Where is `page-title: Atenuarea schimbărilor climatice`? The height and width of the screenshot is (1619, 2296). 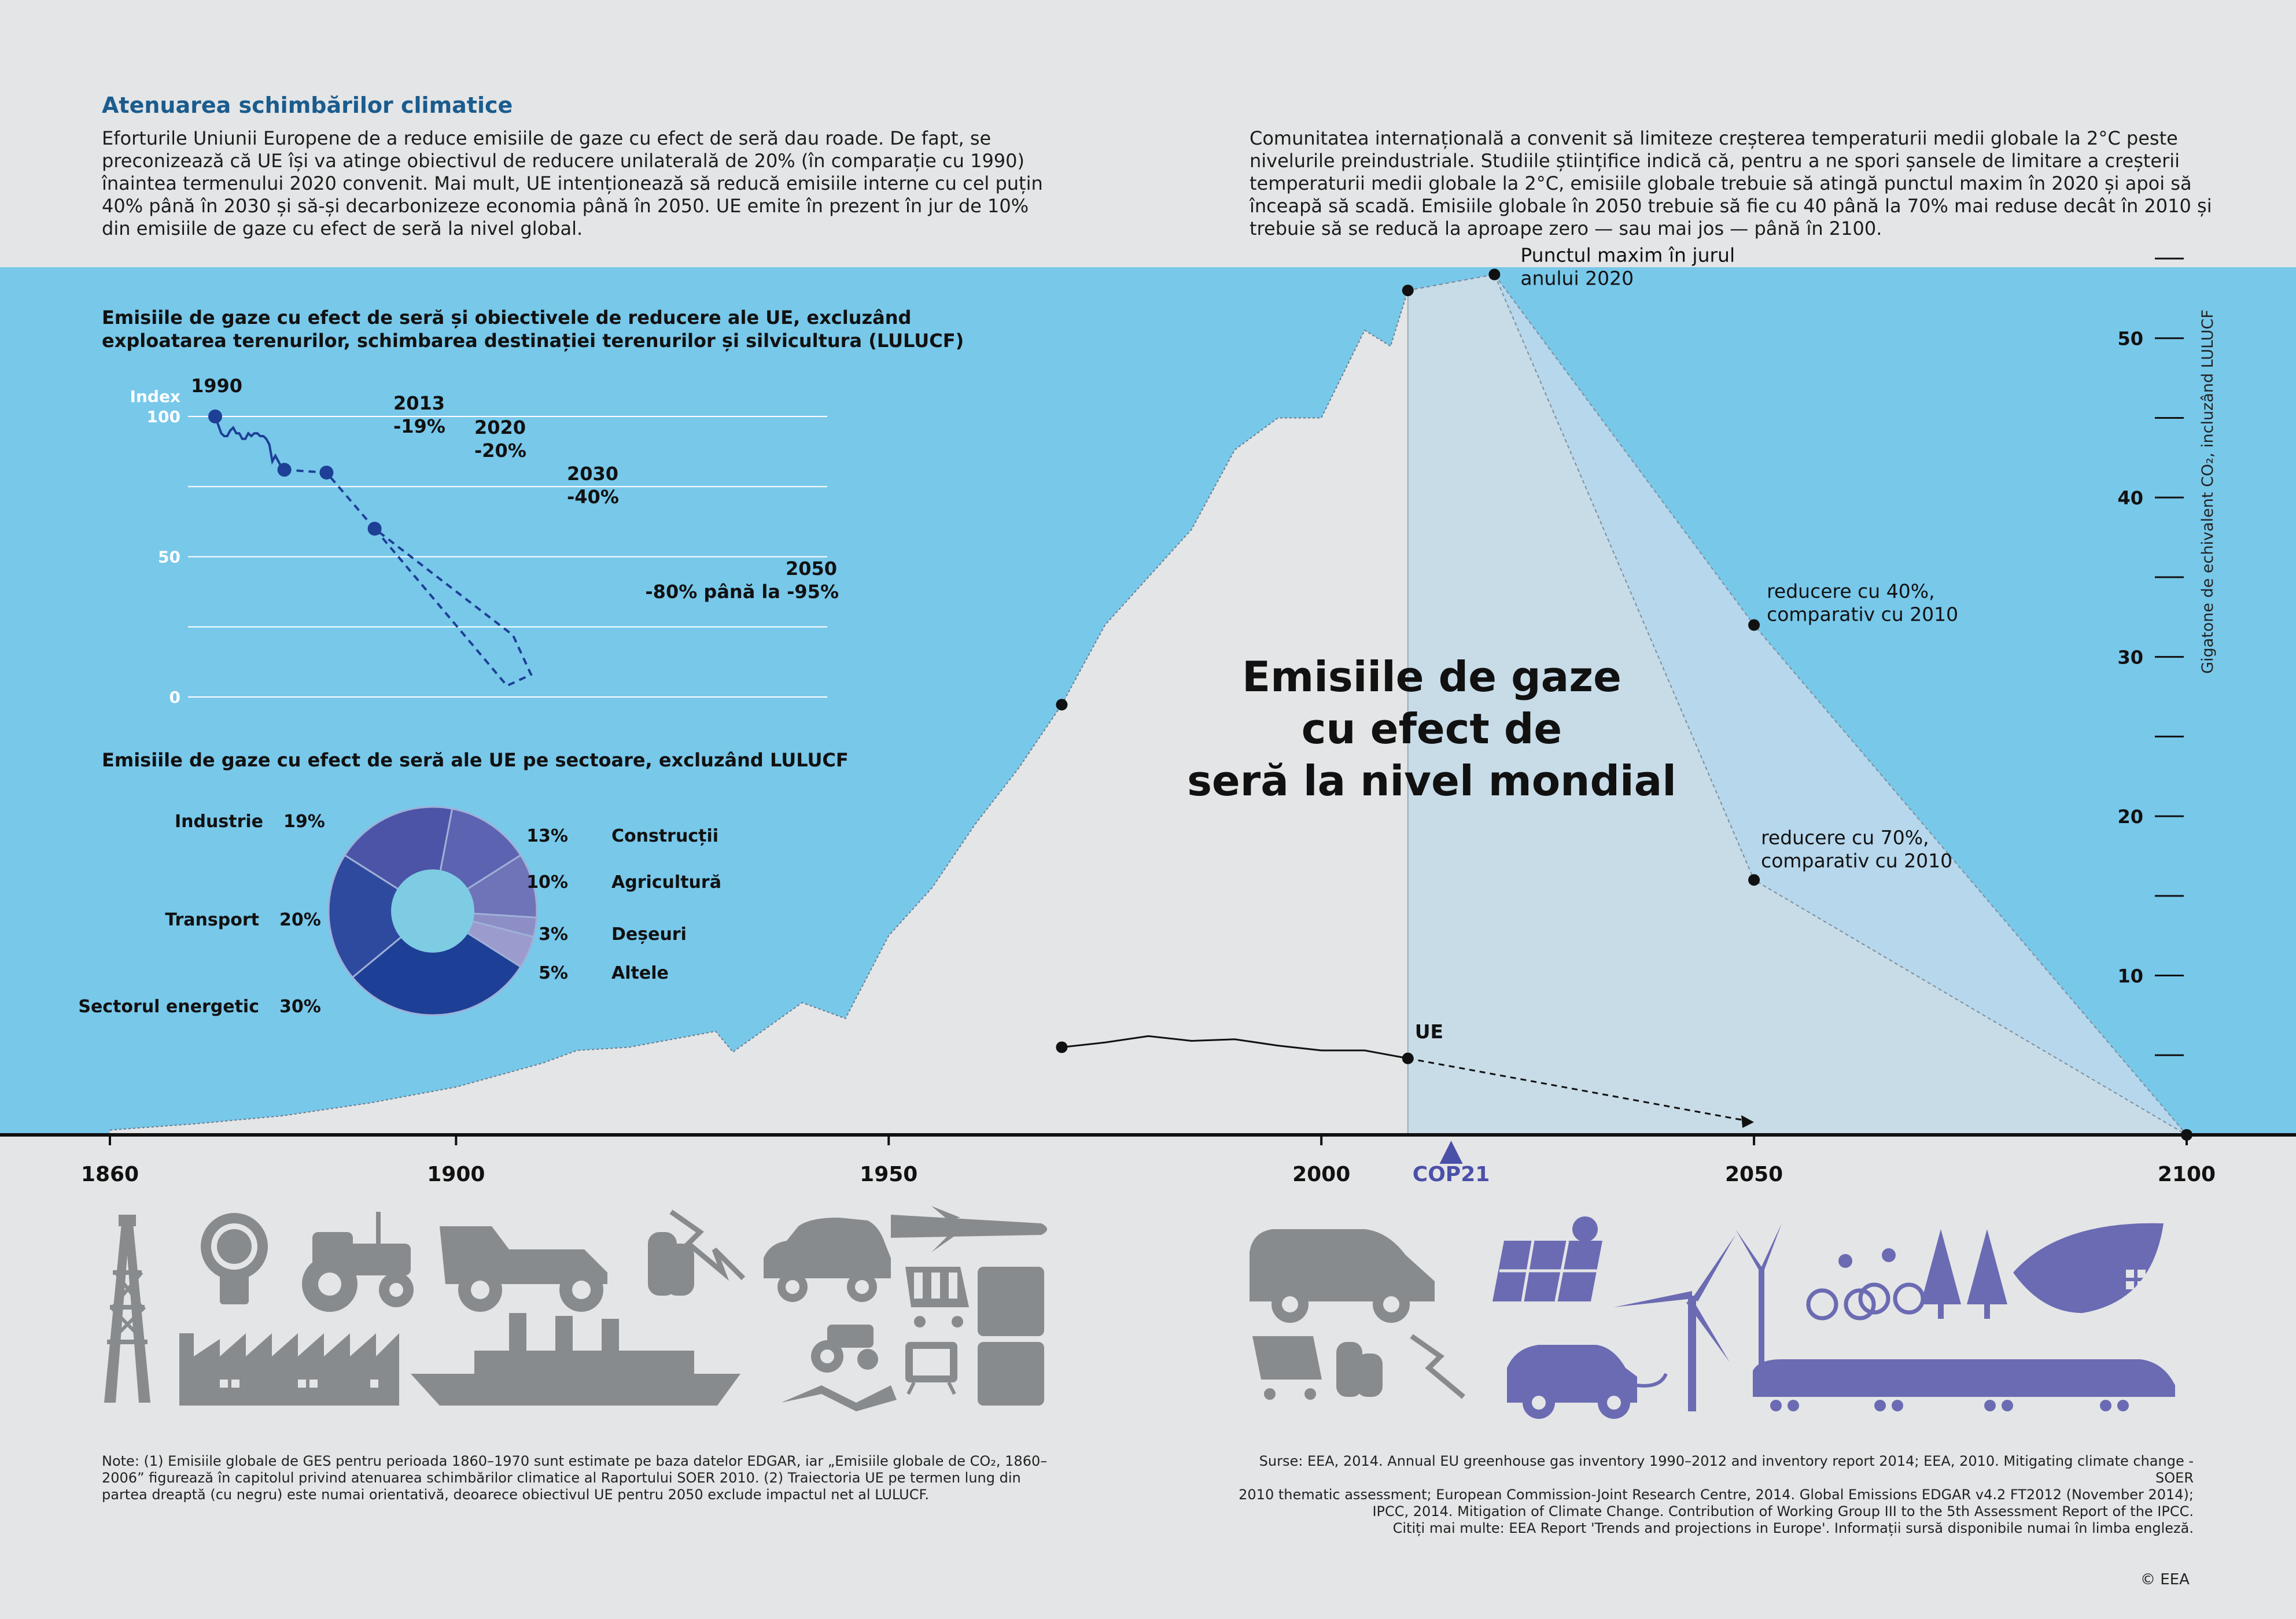 page-title: Atenuarea schimbărilor climatice is located at coordinates (307, 106).